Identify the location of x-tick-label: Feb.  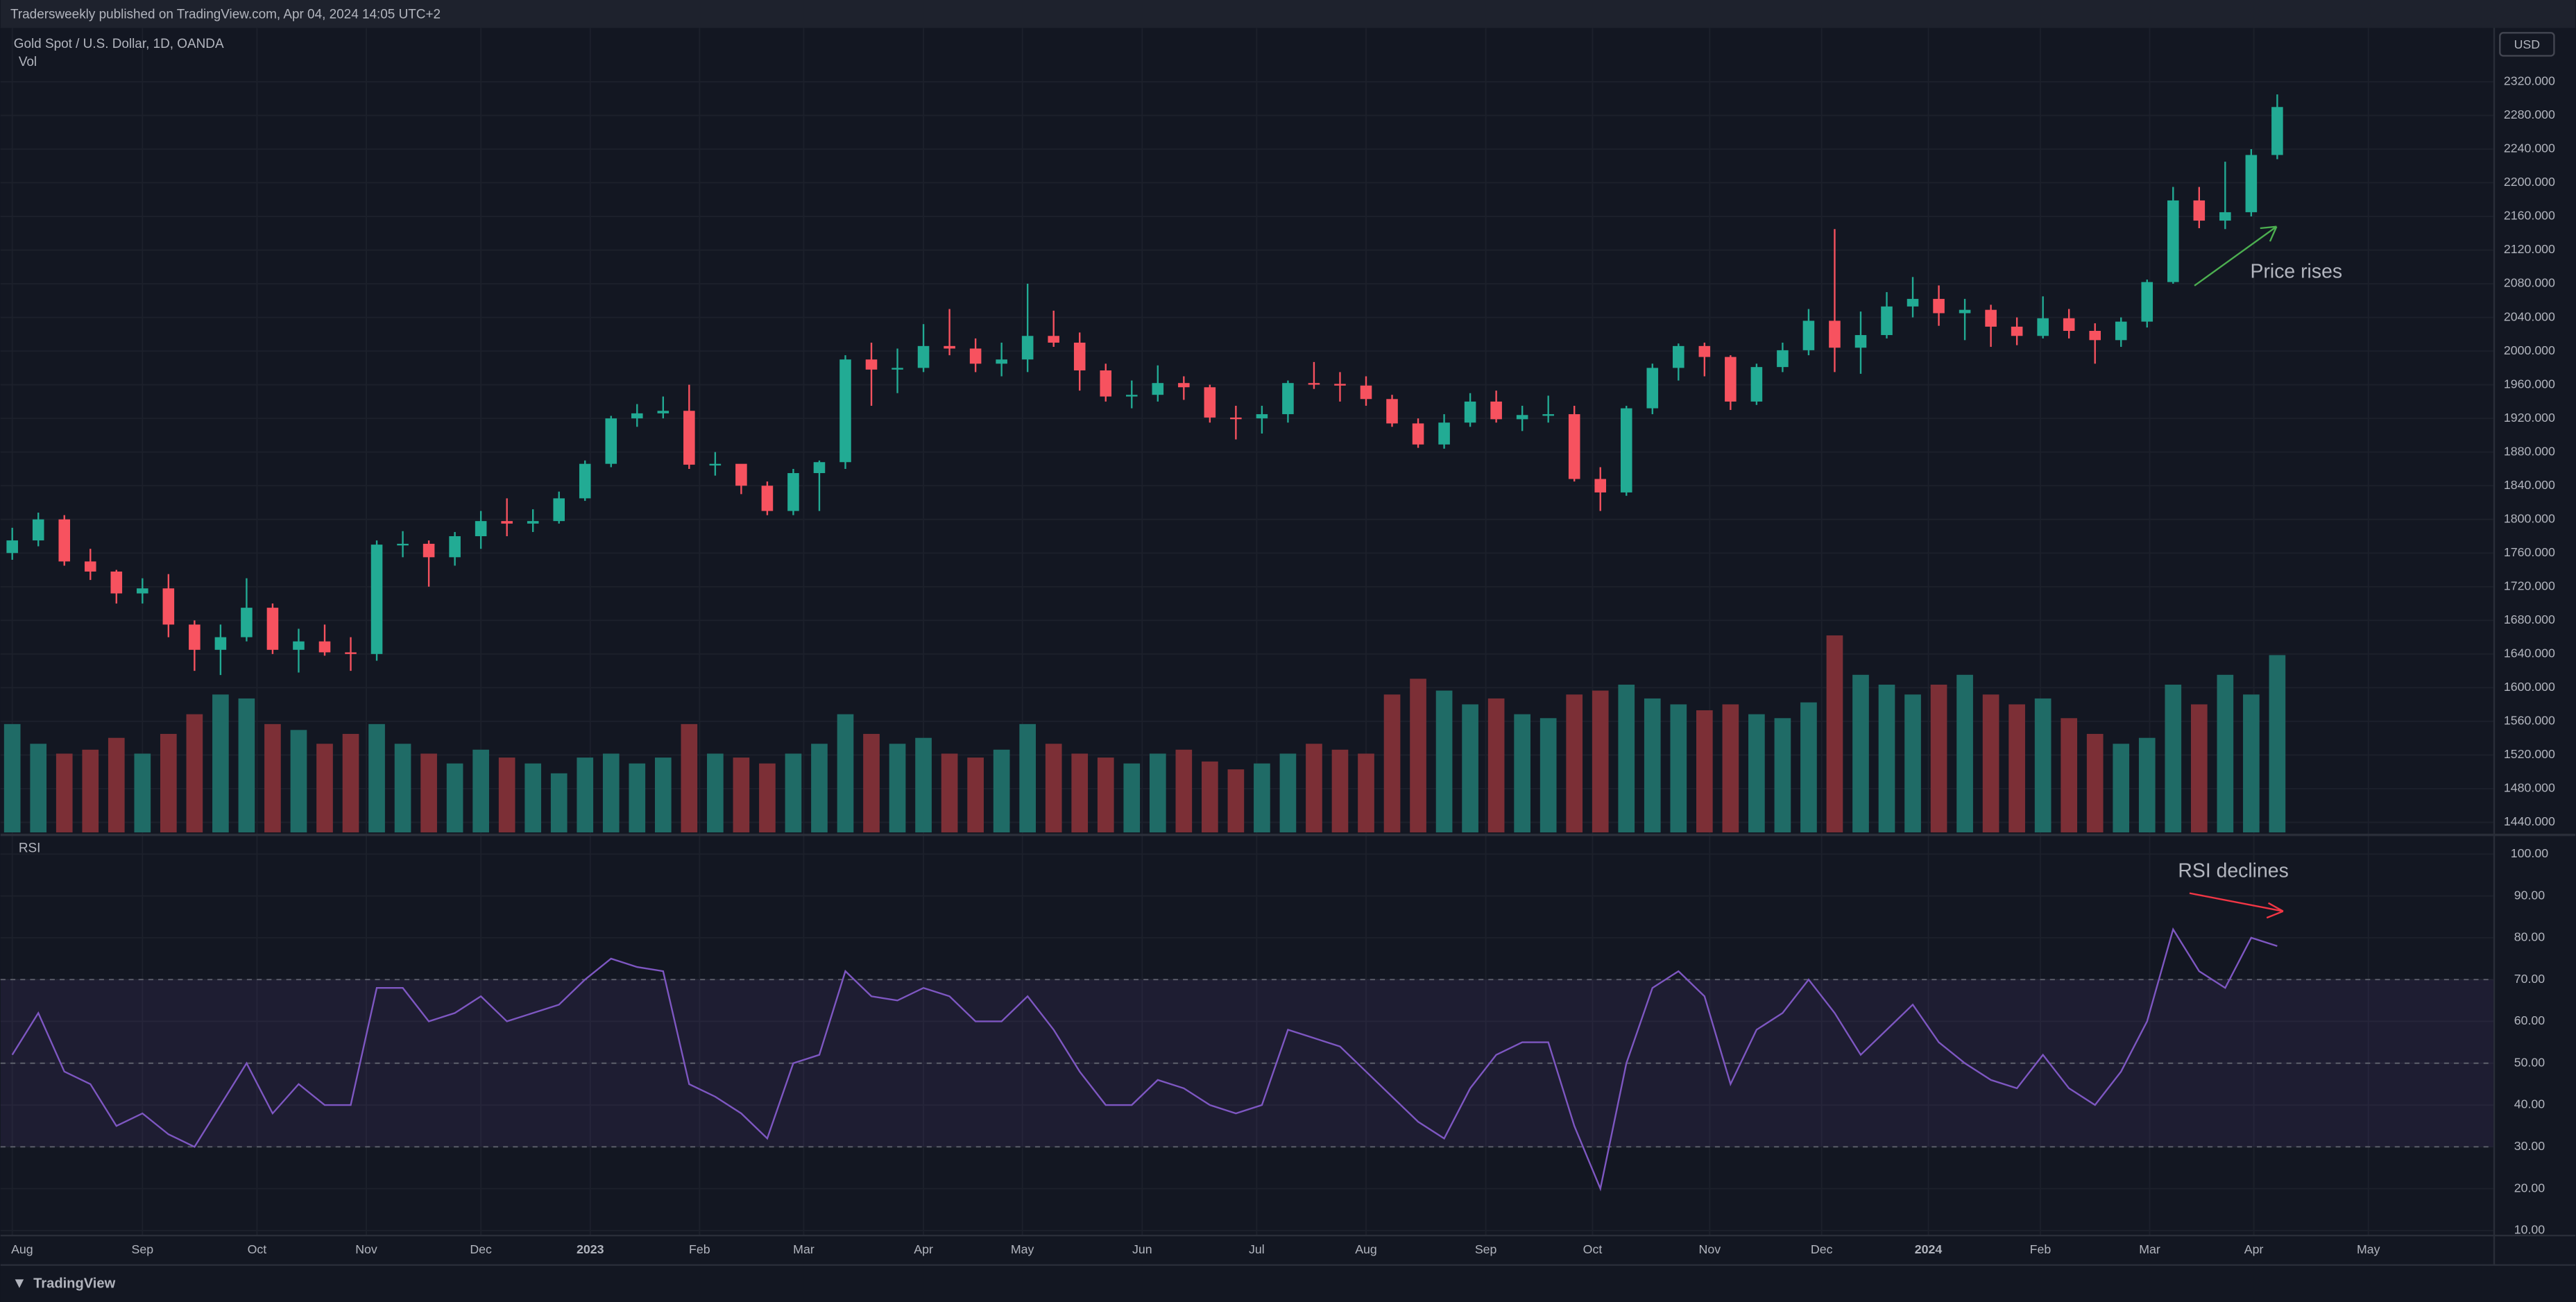
(699, 1249).